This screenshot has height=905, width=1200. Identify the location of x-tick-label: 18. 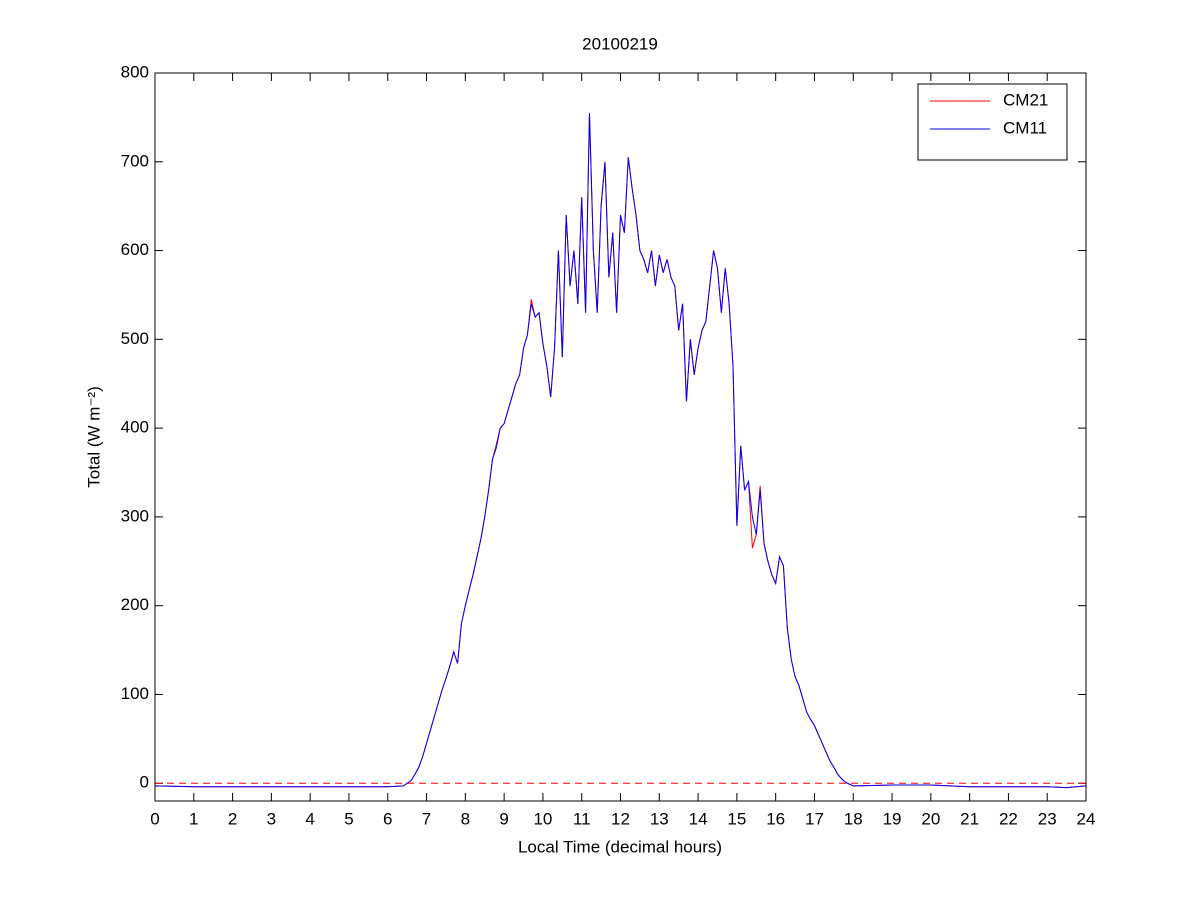
(853, 818).